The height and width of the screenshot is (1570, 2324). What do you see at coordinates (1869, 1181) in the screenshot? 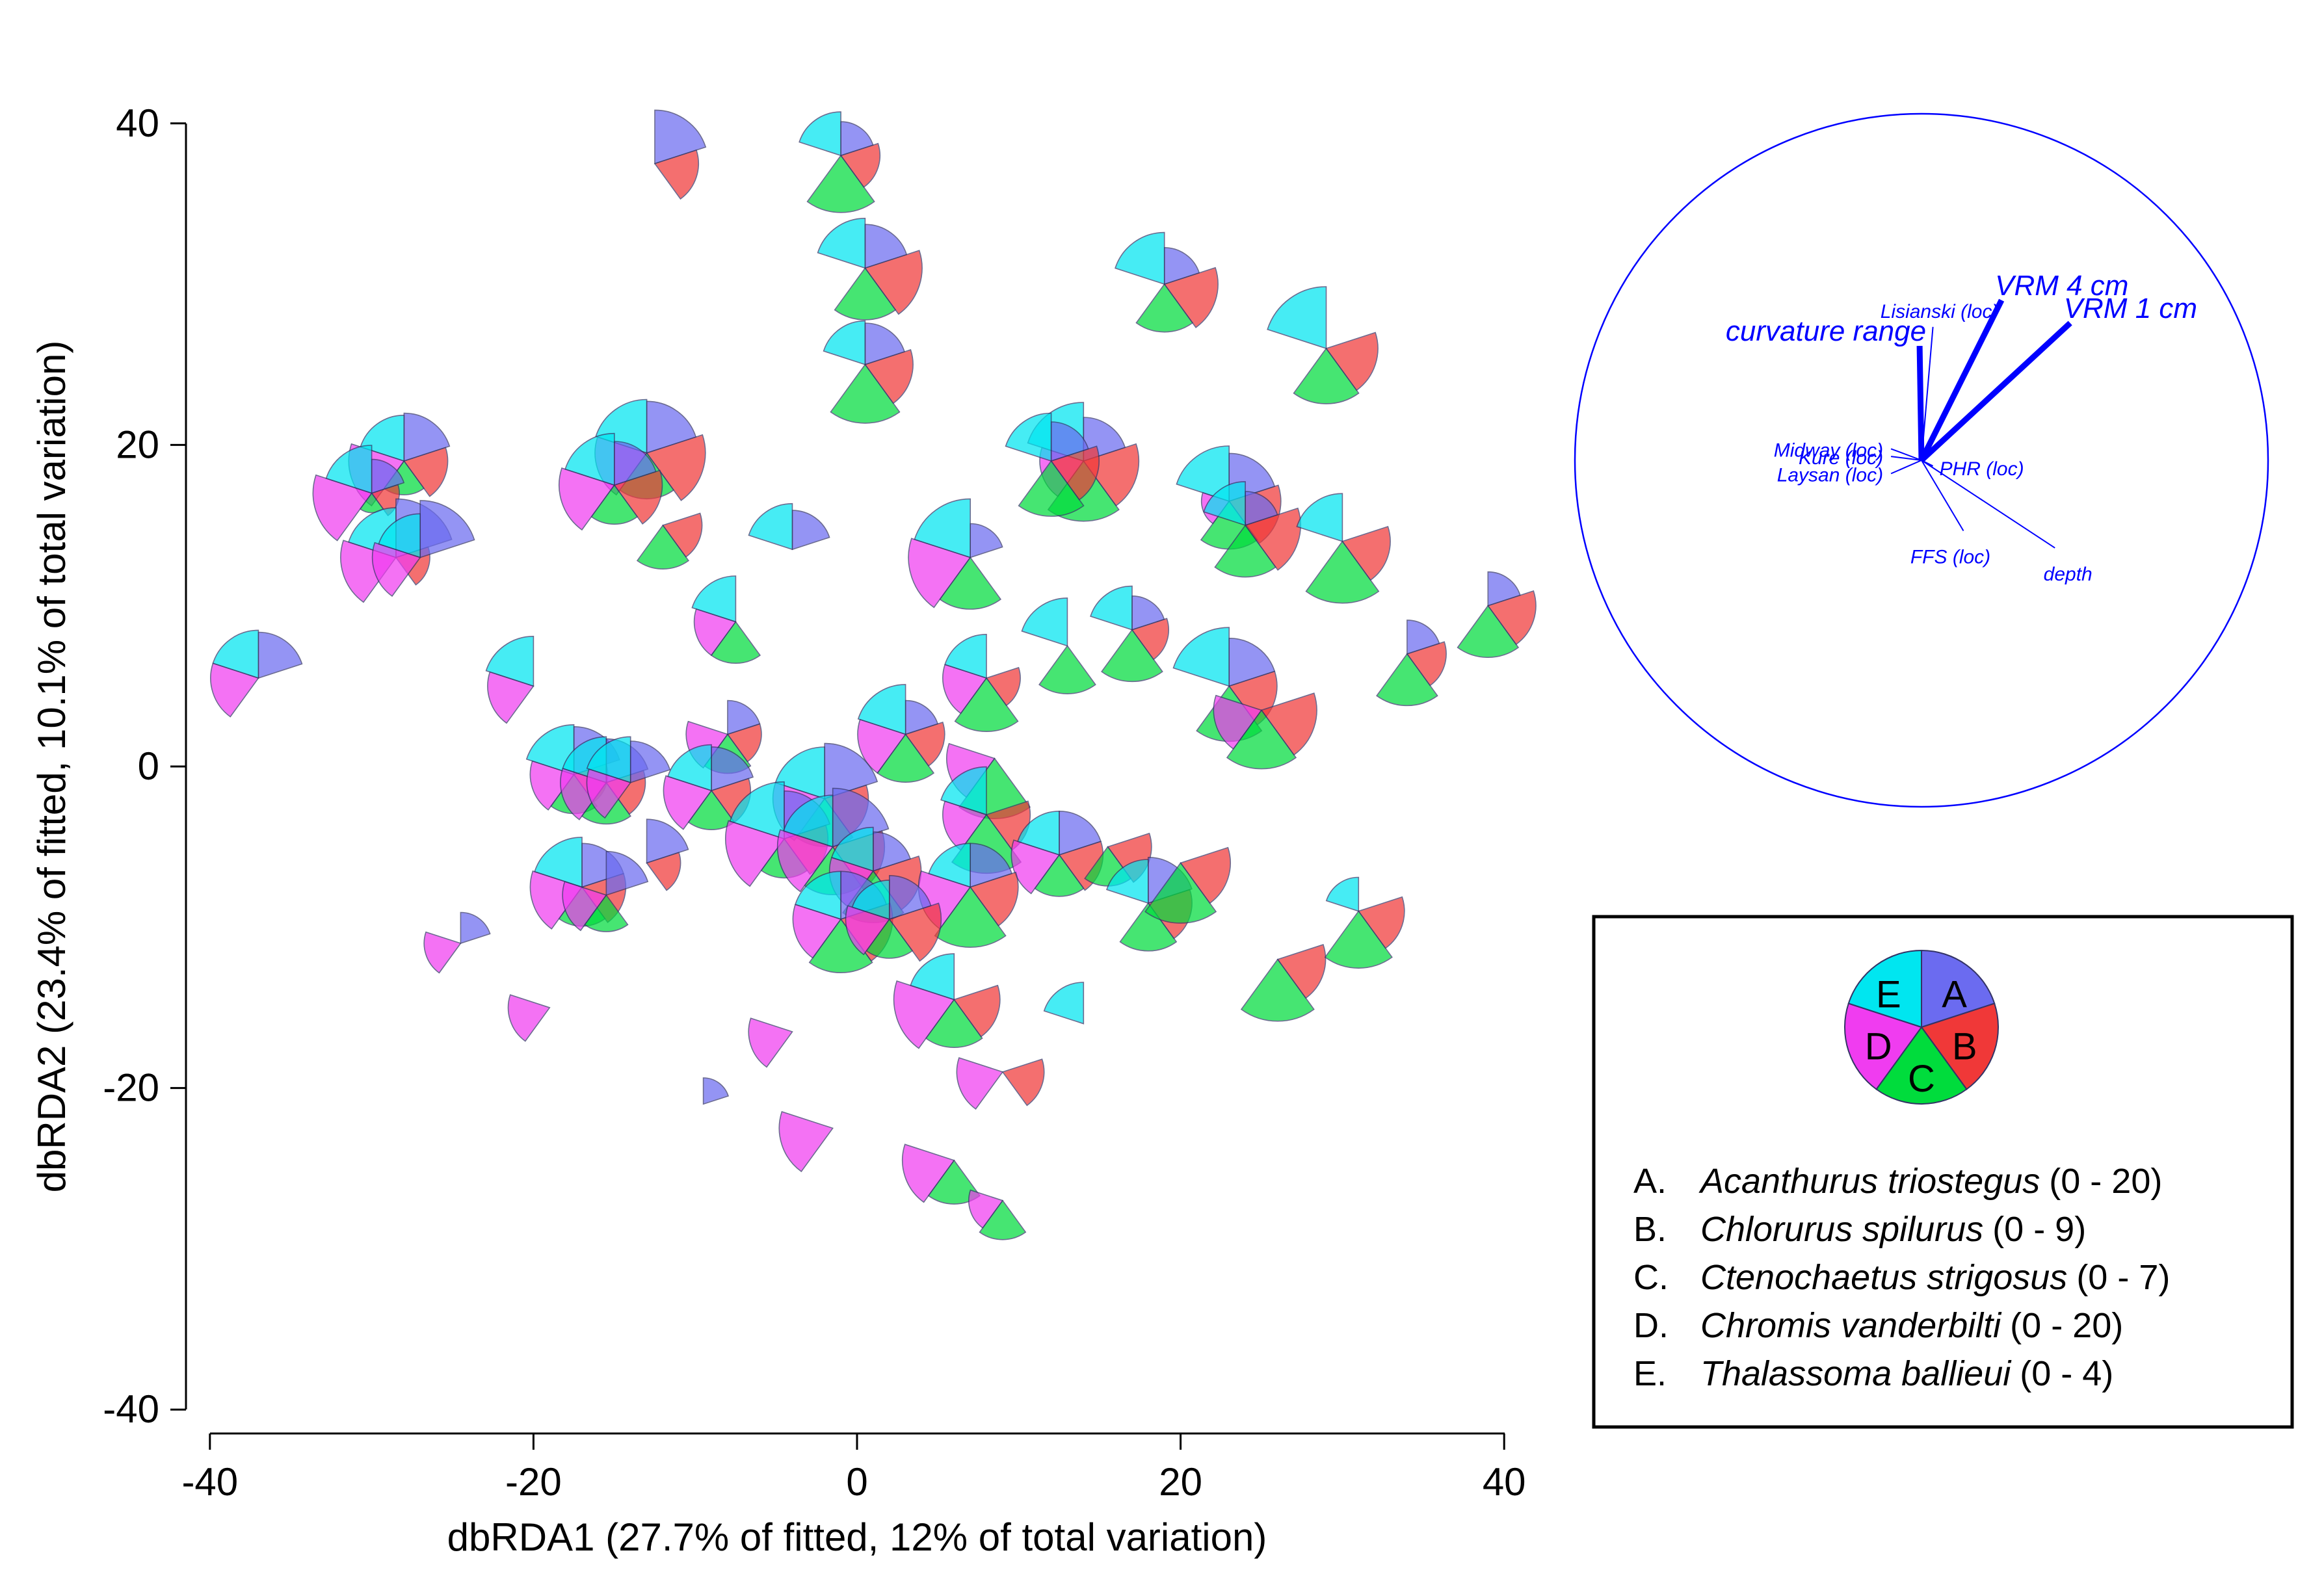
I see `legend-row-species: Acanthurus triostegus` at bounding box center [1869, 1181].